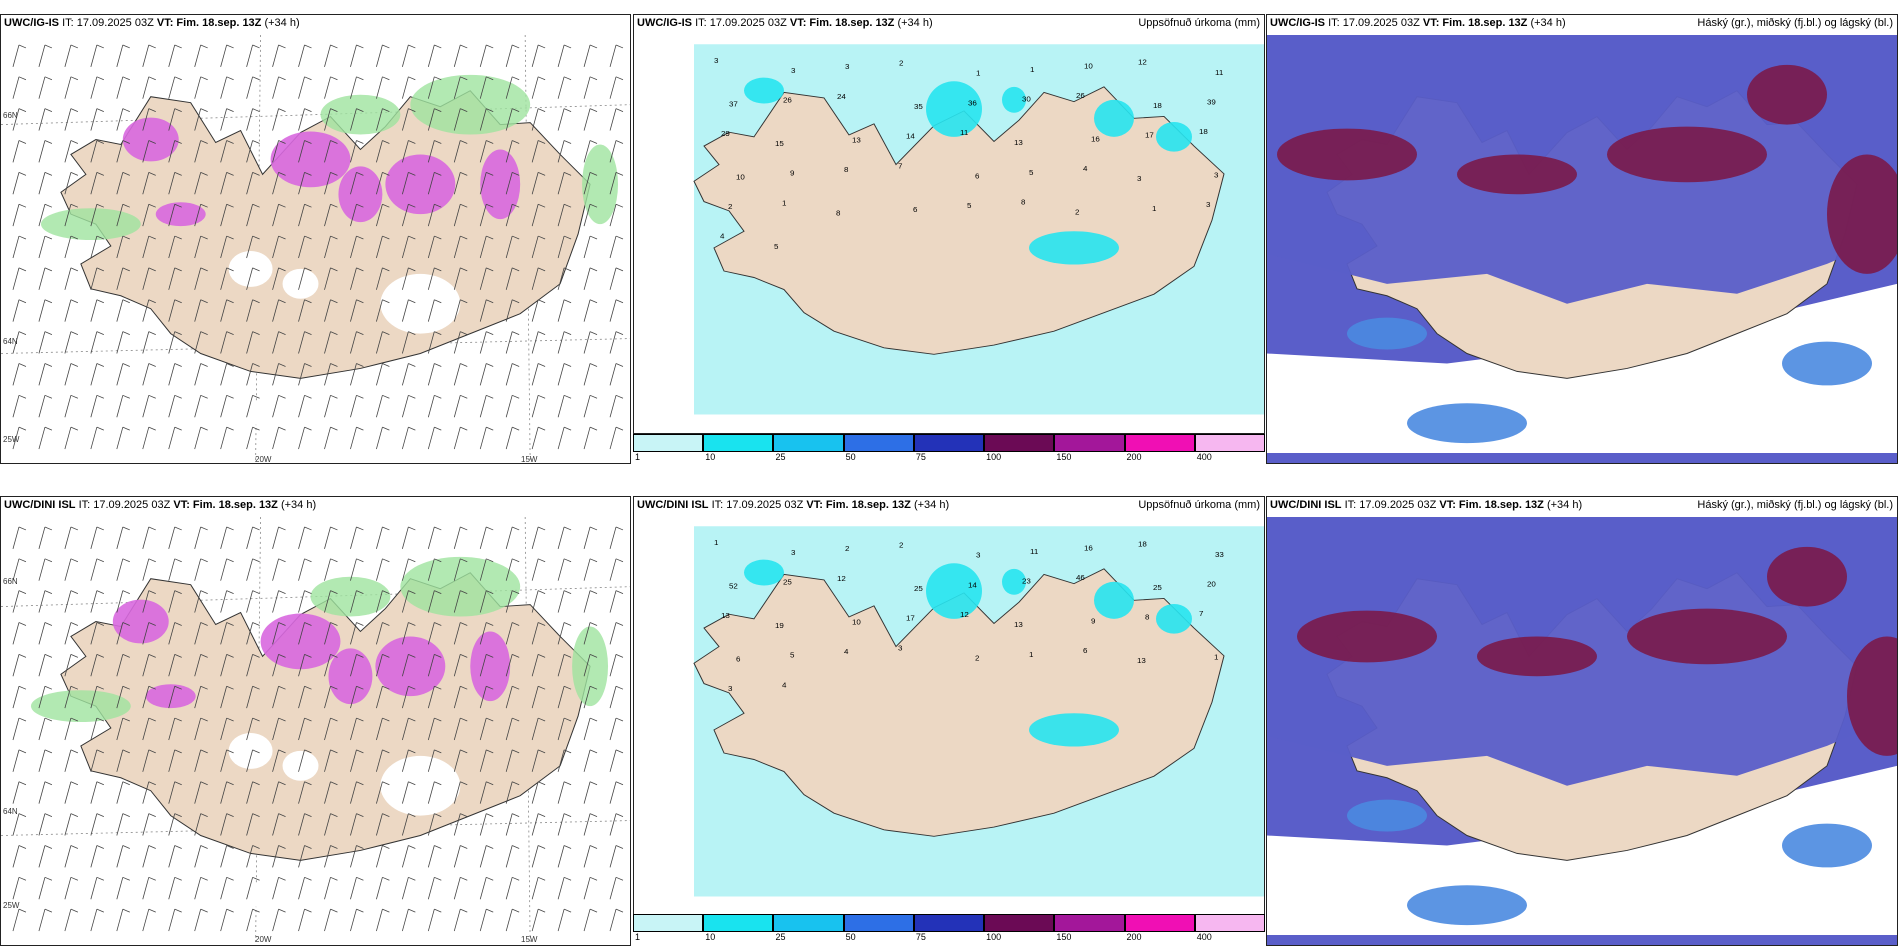 Image resolution: width=1900 pixels, height=950 pixels. Describe the element at coordinates (1211, 102) in the screenshot. I see `precip-value-label: 39` at that location.